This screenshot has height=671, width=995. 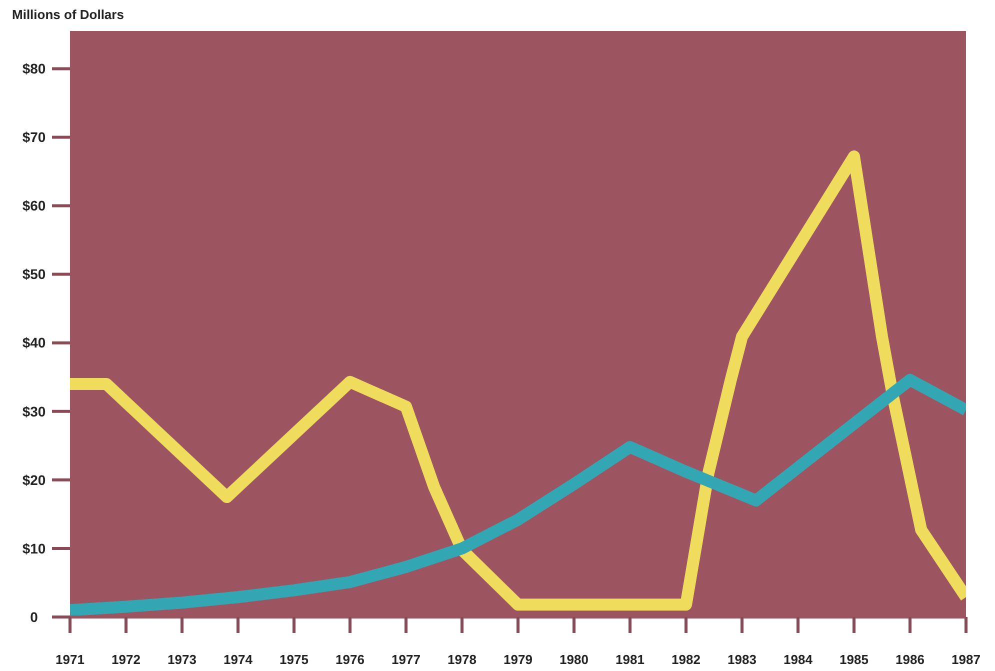 I want to click on y-tick-label: $50, so click(x=34, y=274).